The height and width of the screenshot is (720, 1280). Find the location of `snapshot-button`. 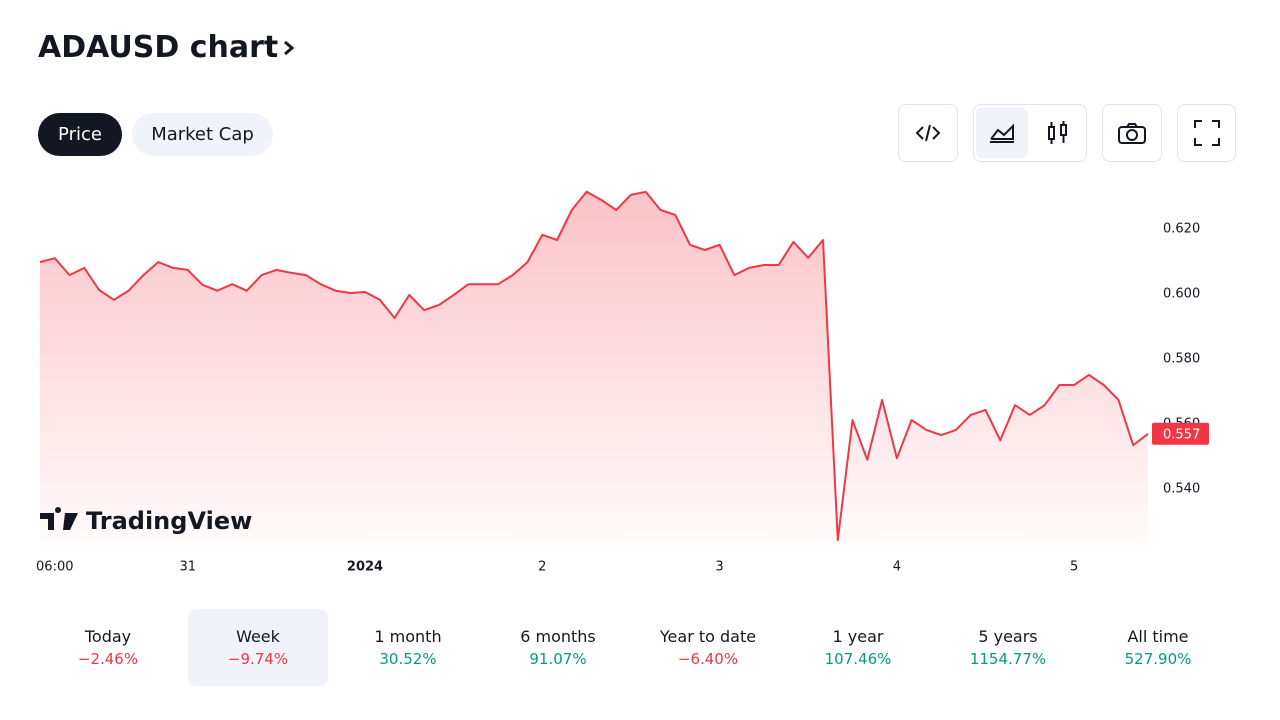

snapshot-button is located at coordinates (1132, 133).